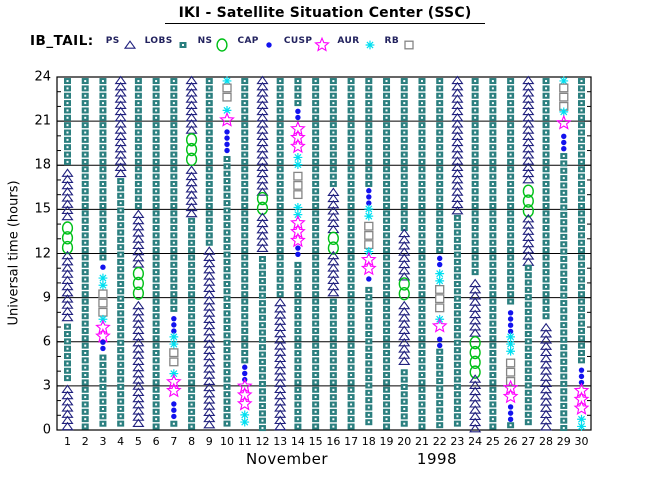  Describe the element at coordinates (269, 45) in the screenshot. I see `cap-marker-icon` at that location.